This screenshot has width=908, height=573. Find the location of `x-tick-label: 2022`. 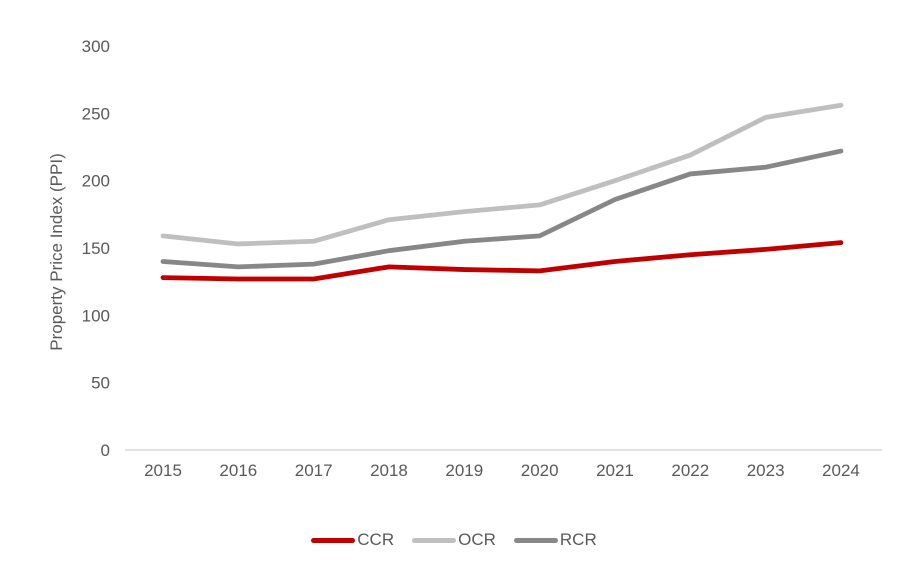

x-tick-label: 2022 is located at coordinates (690, 470).